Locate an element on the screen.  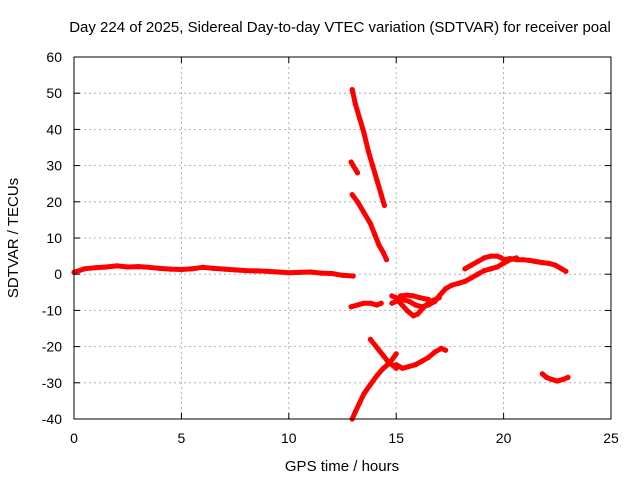
y-tick-label: 0 is located at coordinates (58, 274).